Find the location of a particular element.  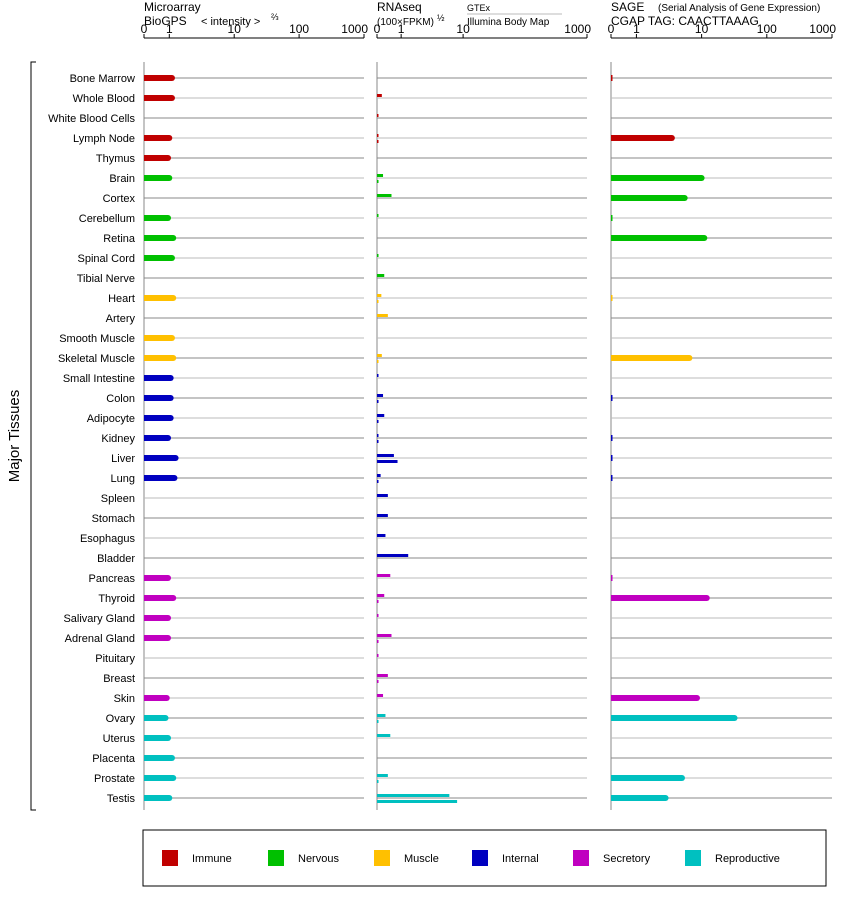

tissue-label-artery: Artery is located at coordinates (121, 319).